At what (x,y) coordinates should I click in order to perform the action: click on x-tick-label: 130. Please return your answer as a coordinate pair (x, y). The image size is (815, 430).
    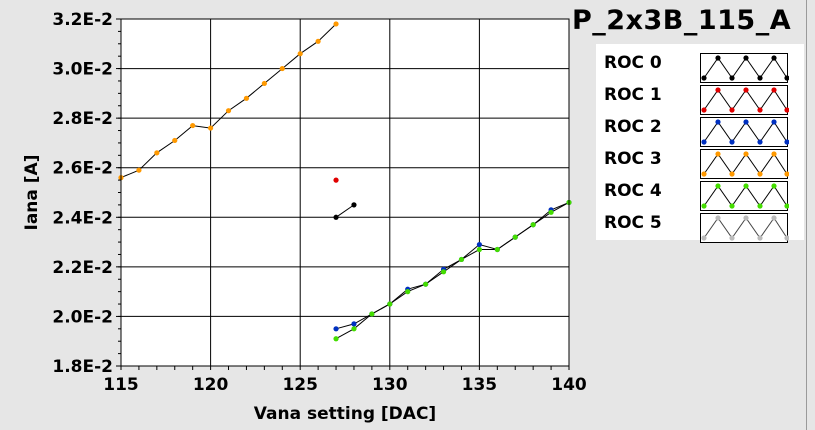
    Looking at the image, I should click on (390, 385).